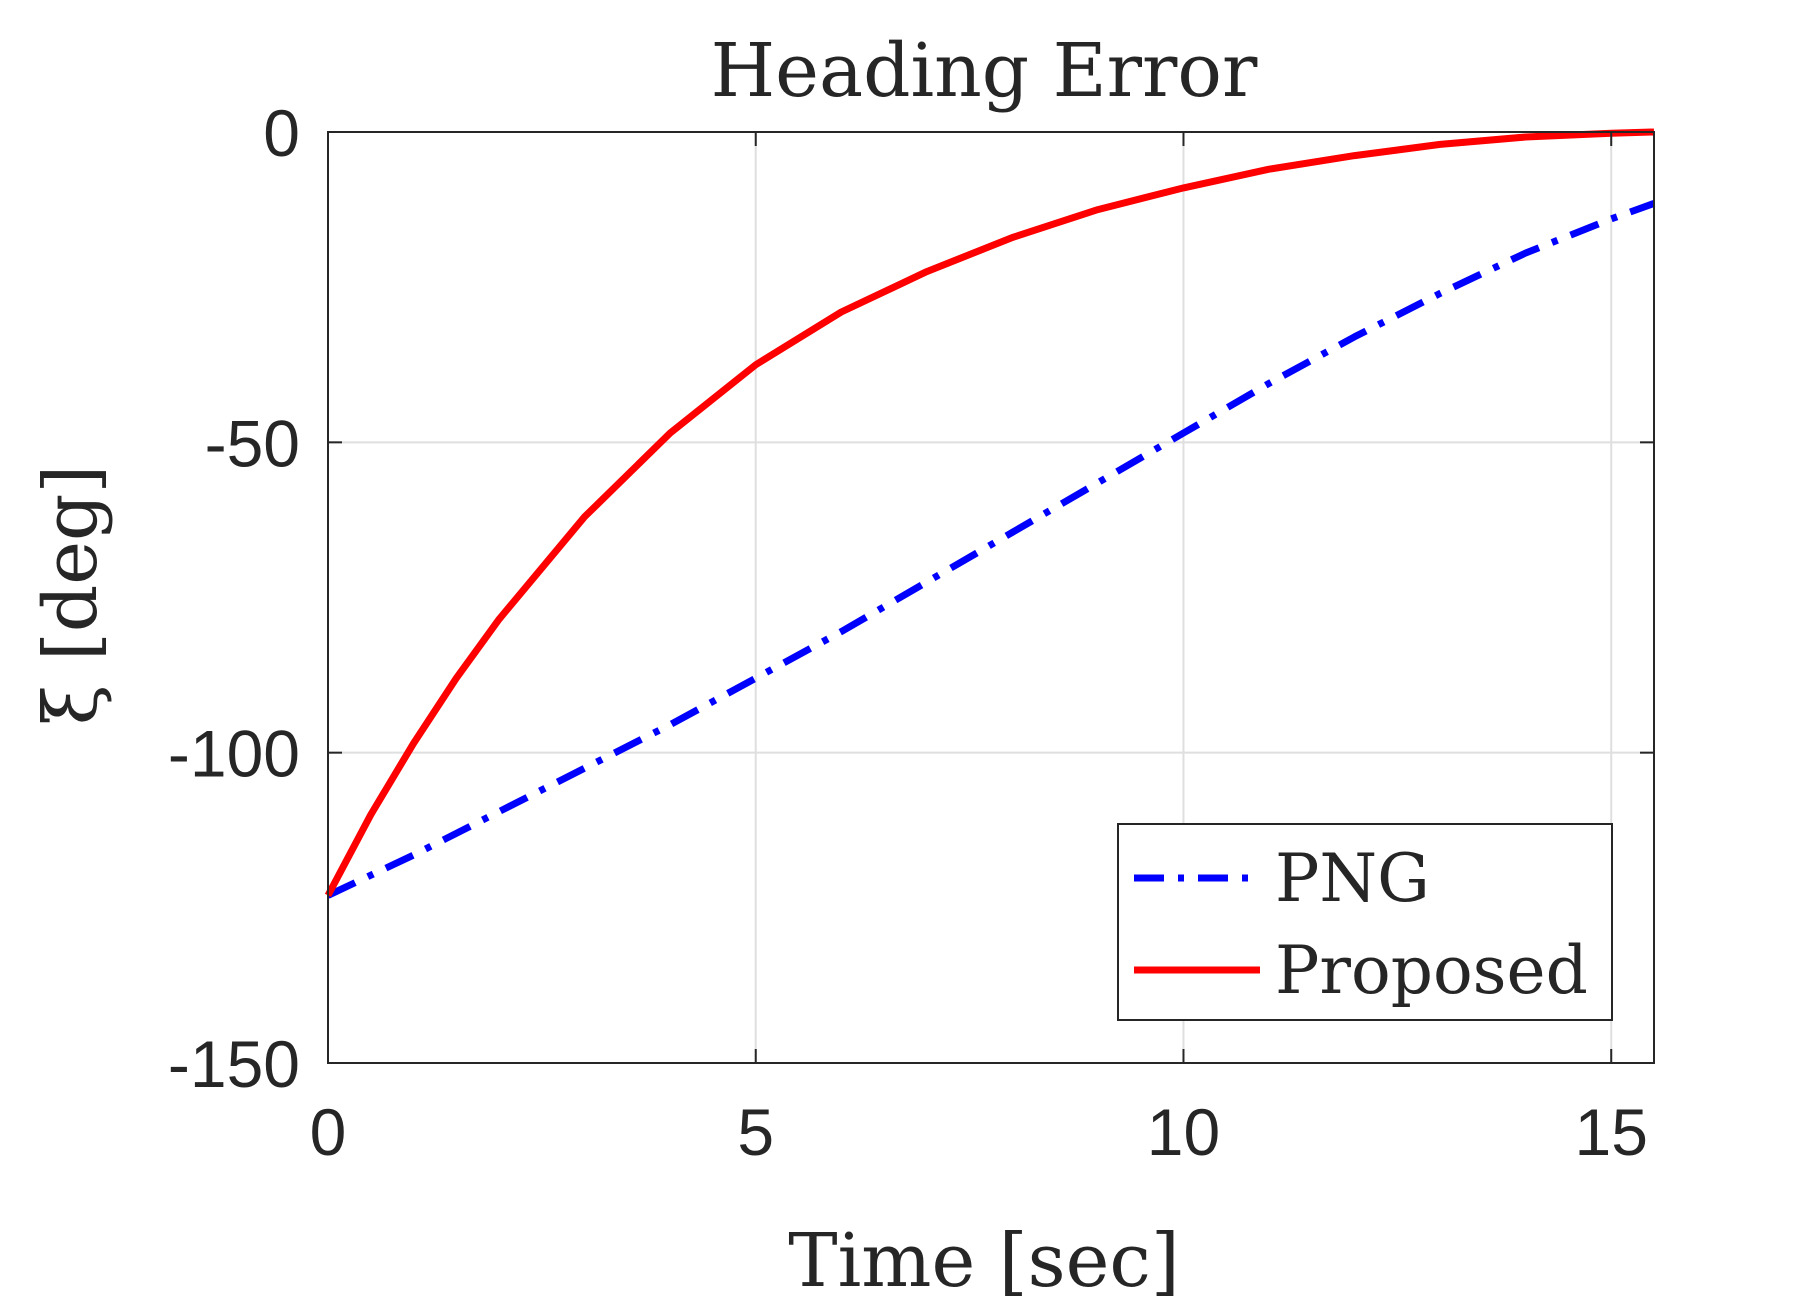 This screenshot has height=1299, width=1819. What do you see at coordinates (71, 595) in the screenshot?
I see `y-axis-label: ξ [deg]` at bounding box center [71, 595].